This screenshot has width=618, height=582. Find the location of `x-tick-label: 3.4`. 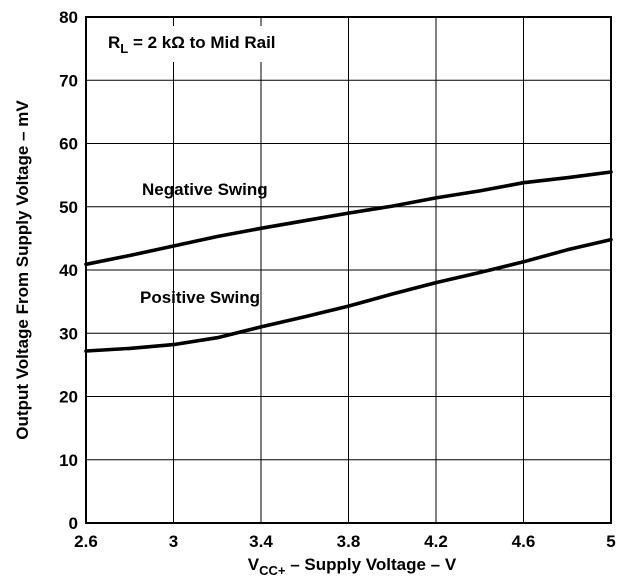

x-tick-label: 3.4 is located at coordinates (261, 541).